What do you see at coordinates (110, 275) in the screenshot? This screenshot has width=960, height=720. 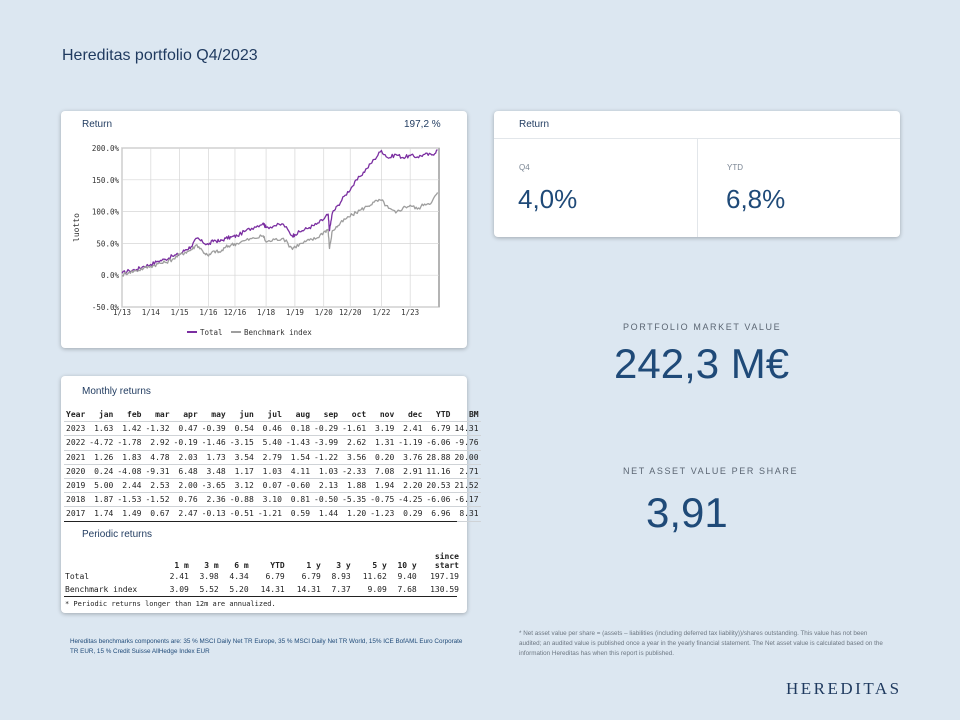 I see `y-tick-label: 0.0%` at bounding box center [110, 275].